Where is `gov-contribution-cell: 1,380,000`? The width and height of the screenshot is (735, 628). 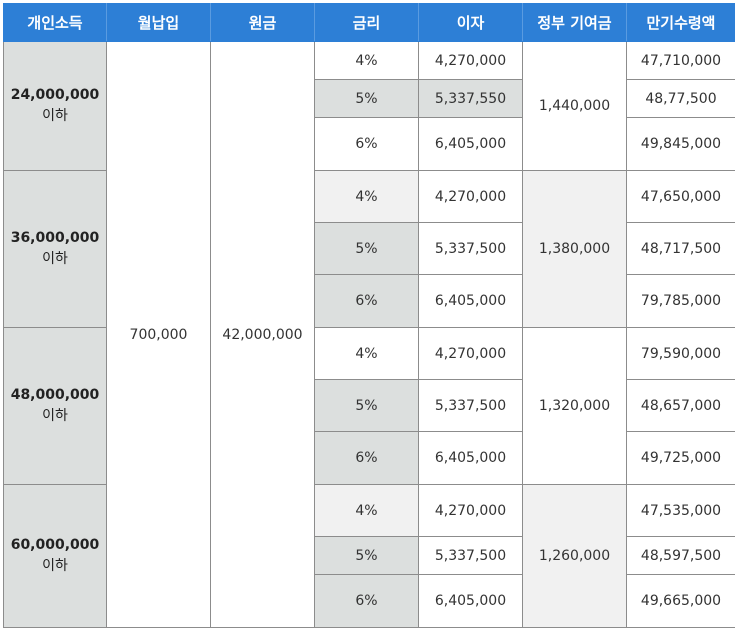 gov-contribution-cell: 1,380,000 is located at coordinates (574, 249).